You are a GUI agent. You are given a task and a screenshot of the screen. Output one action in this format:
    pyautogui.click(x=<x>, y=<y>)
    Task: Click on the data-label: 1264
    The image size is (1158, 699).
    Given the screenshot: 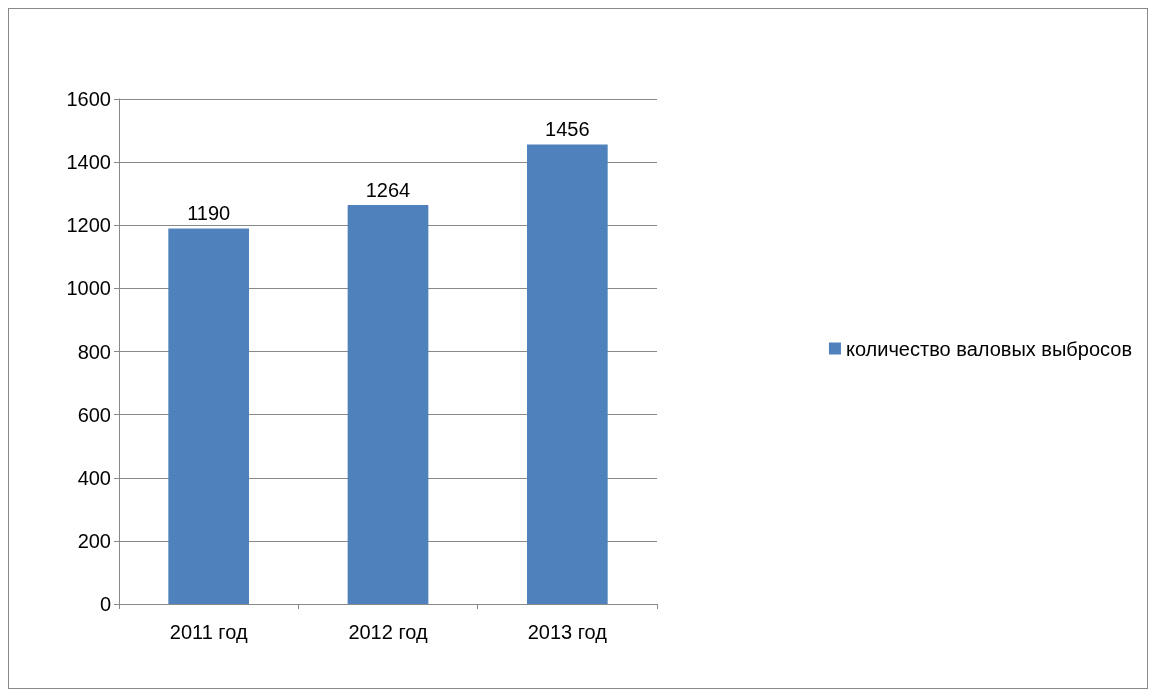 What is the action you would take?
    pyautogui.click(x=388, y=190)
    